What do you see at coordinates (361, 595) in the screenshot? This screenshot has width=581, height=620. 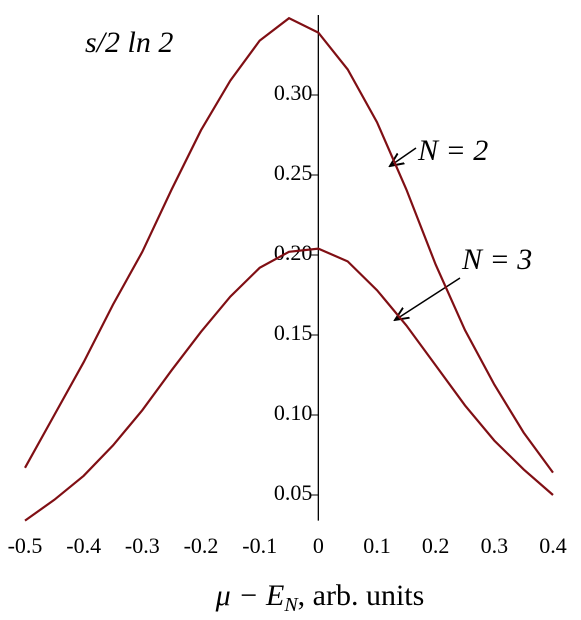 I see `x-label-rest: , arb. units` at bounding box center [361, 595].